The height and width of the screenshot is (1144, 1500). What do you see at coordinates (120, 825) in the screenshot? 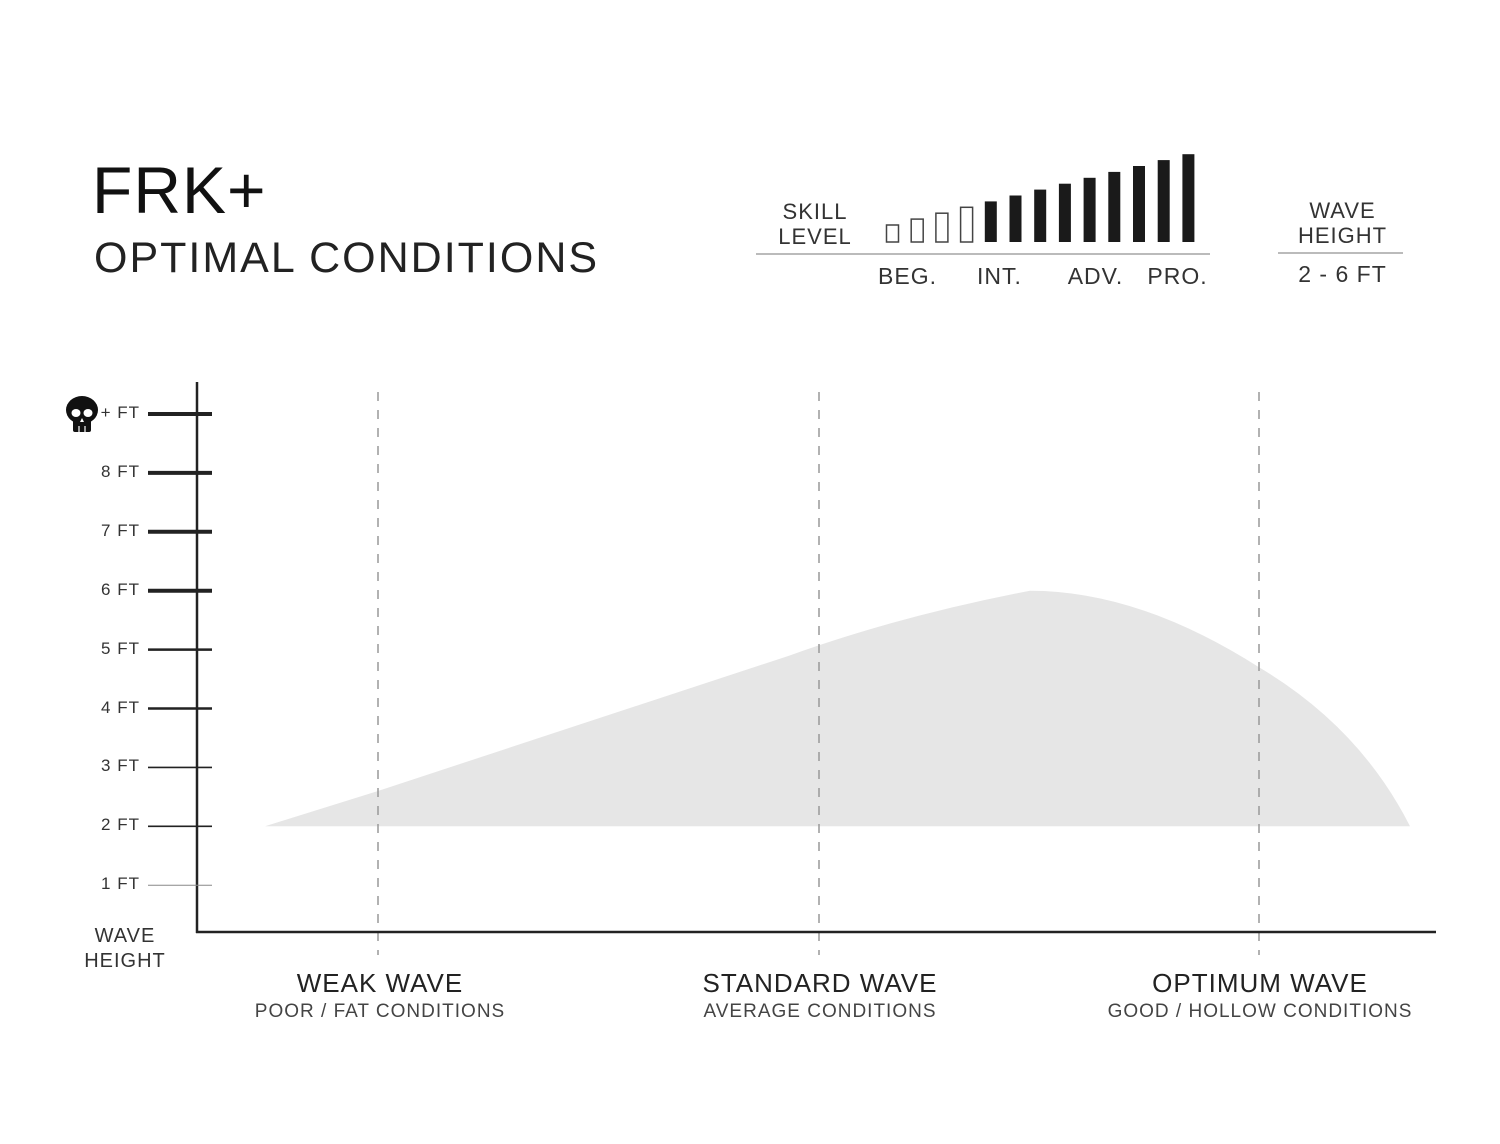
I see `y-tick-label: 2 FT` at bounding box center [120, 825].